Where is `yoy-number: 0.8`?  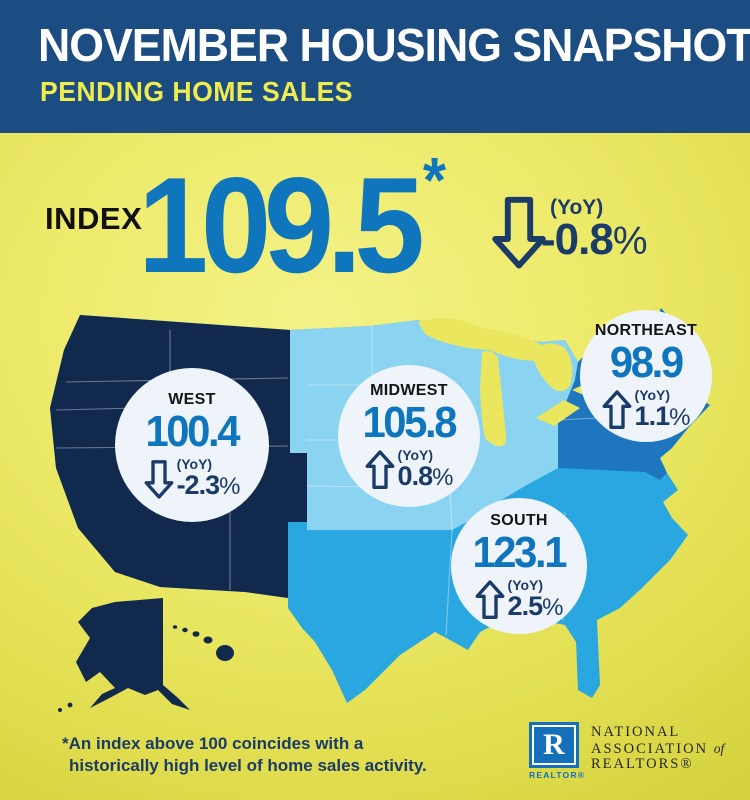 yoy-number: 0.8 is located at coordinates (415, 476).